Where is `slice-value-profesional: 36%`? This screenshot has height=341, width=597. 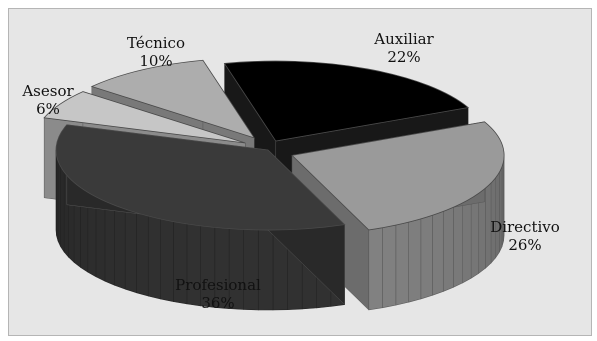 slice-value-profesional: 36% is located at coordinates (217, 303).